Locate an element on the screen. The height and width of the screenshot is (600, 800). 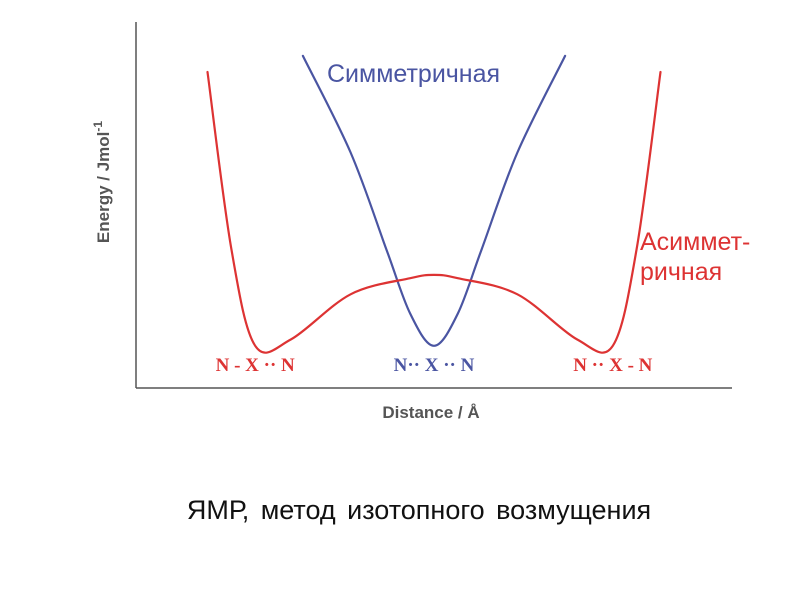
state-label-center: N·· X ·· N is located at coordinates (434, 365).